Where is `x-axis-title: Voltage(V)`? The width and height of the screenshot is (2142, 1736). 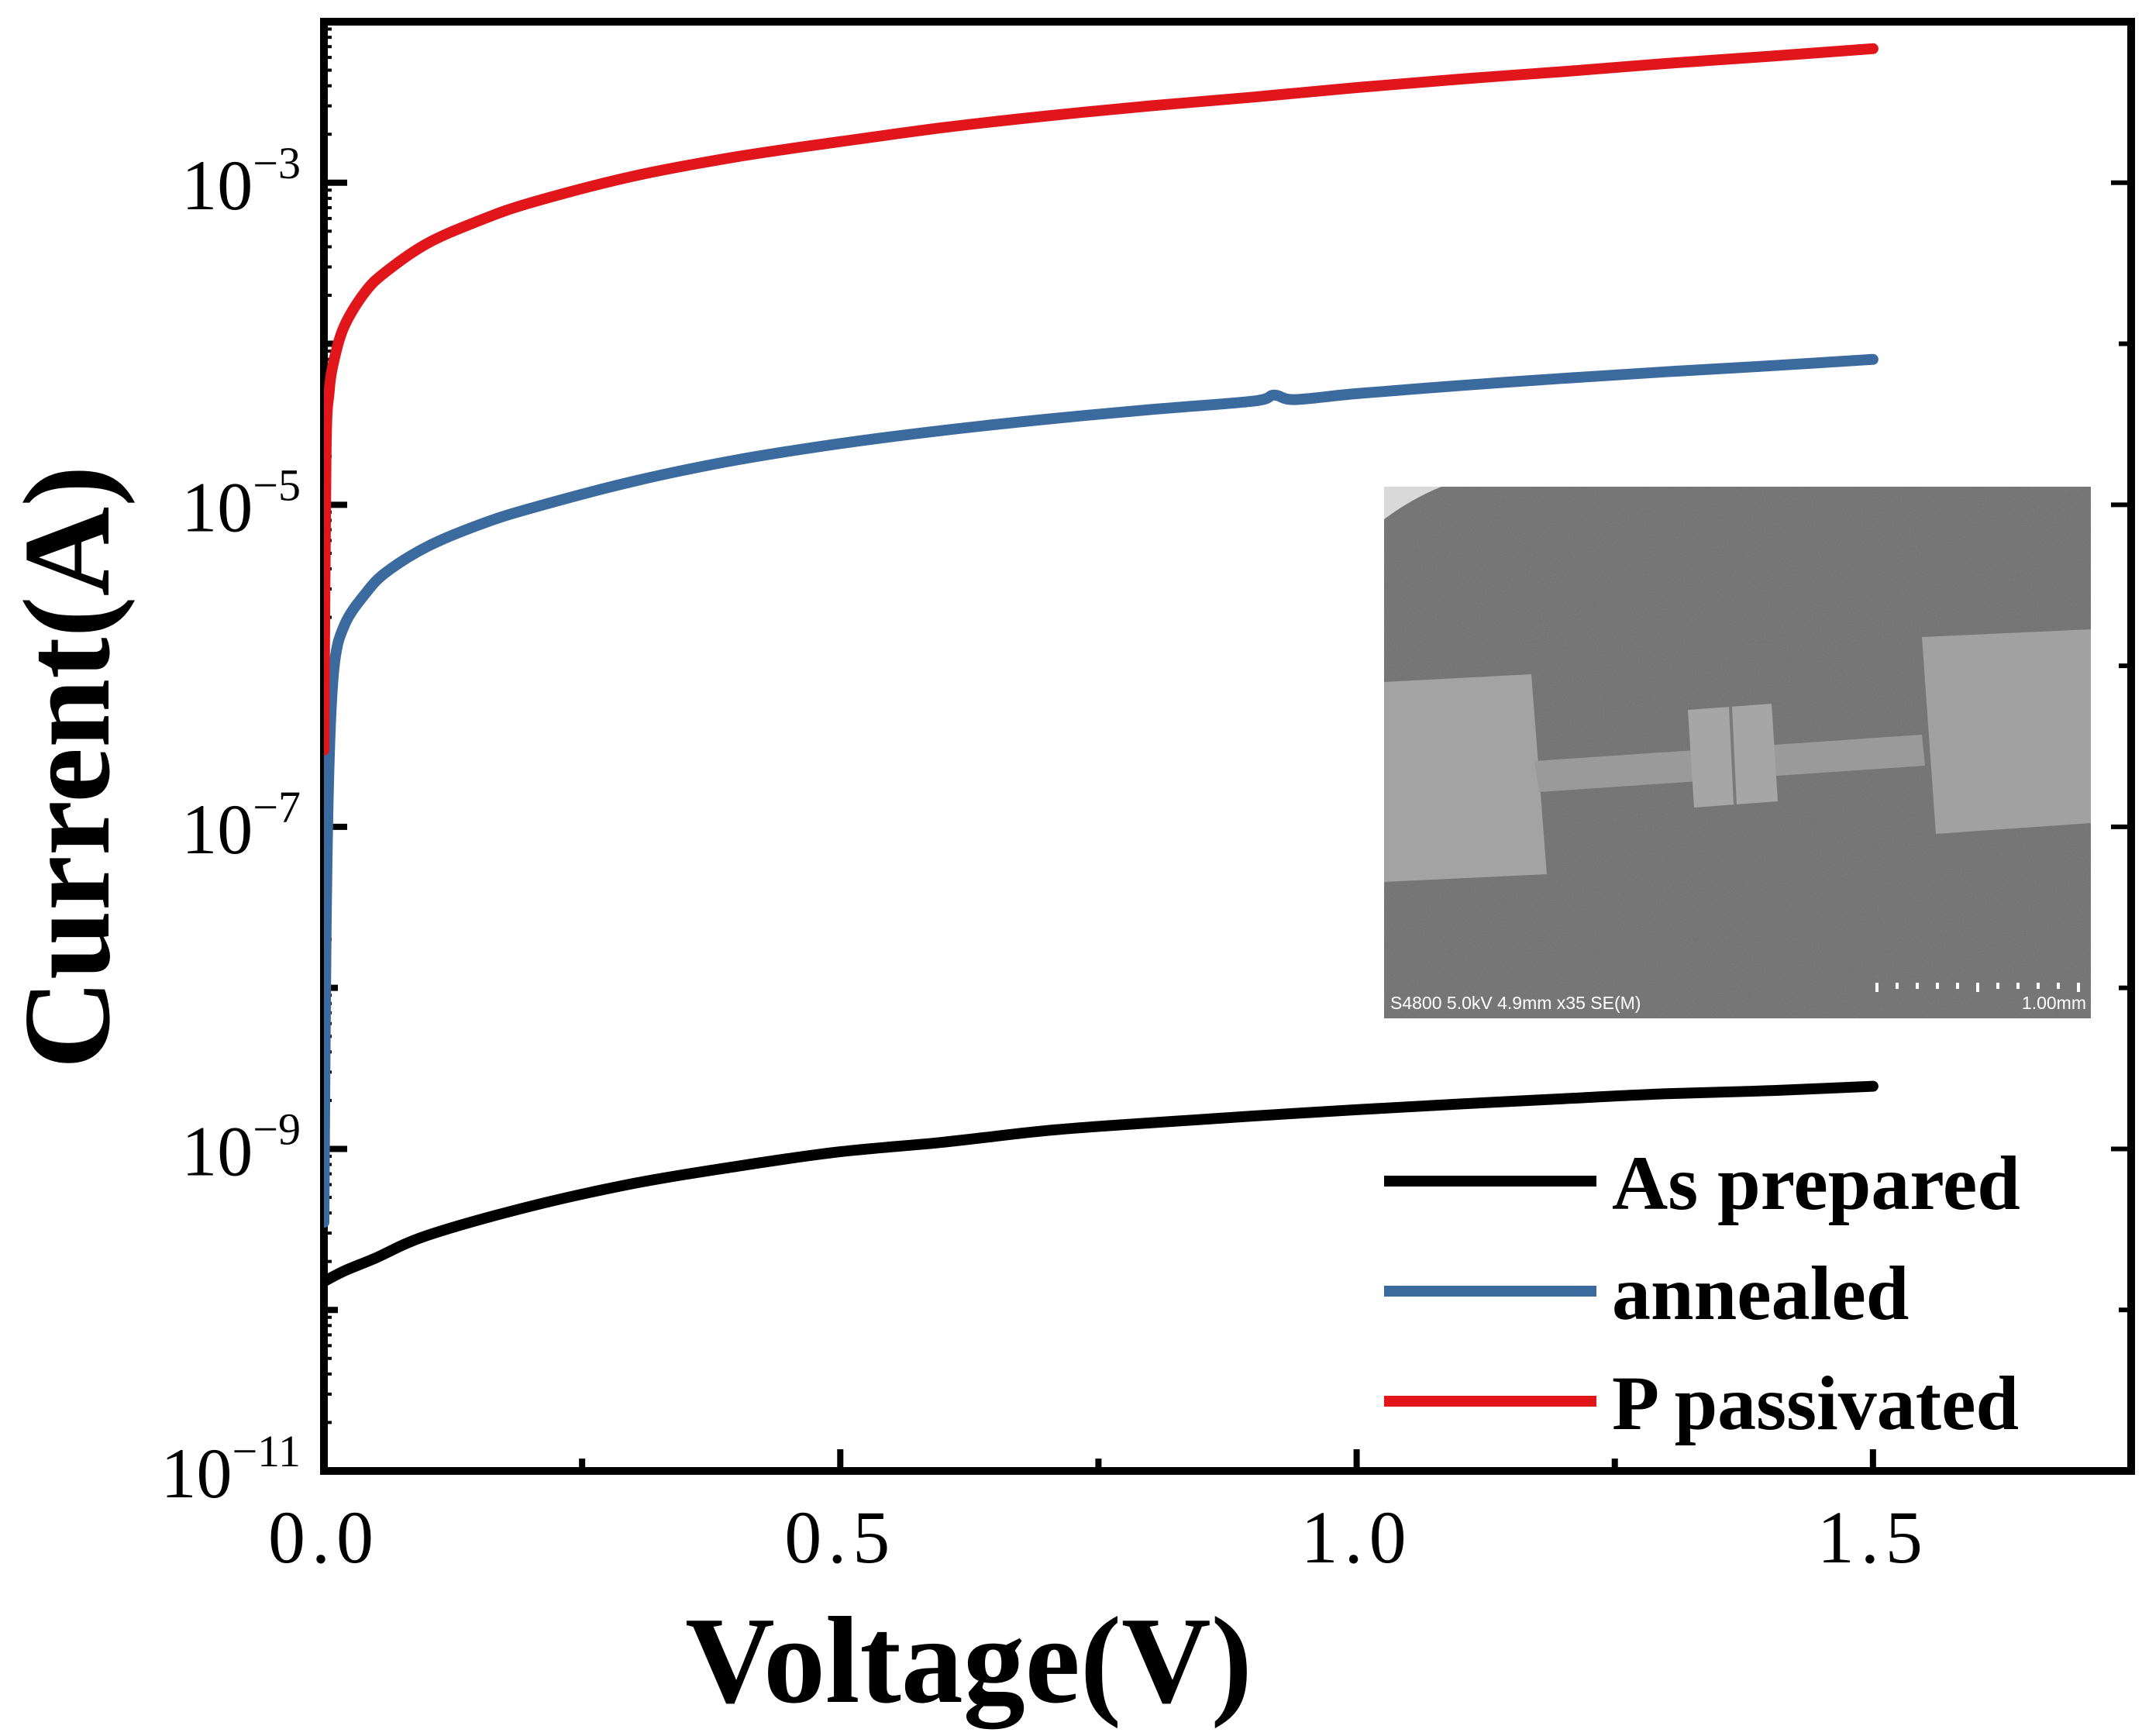 x-axis-title: Voltage(V) is located at coordinates (969, 1660).